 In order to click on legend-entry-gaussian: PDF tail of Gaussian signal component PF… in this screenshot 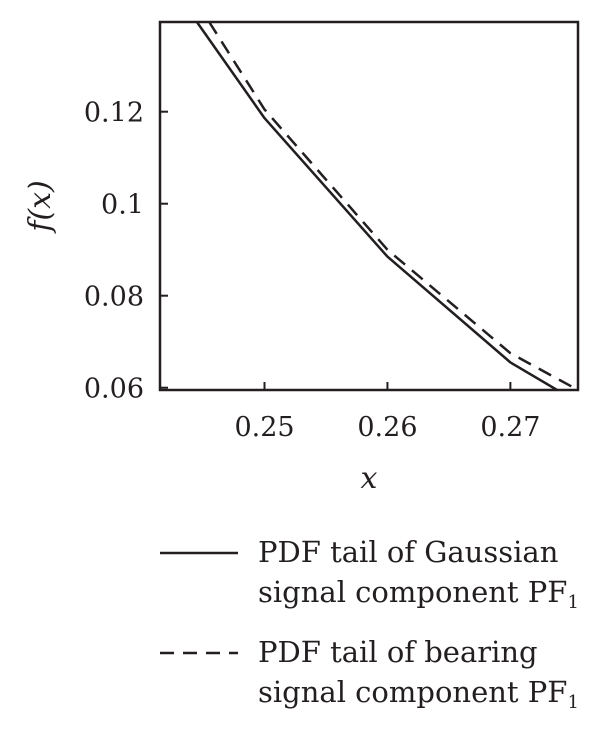, I will do `click(375, 582)`.